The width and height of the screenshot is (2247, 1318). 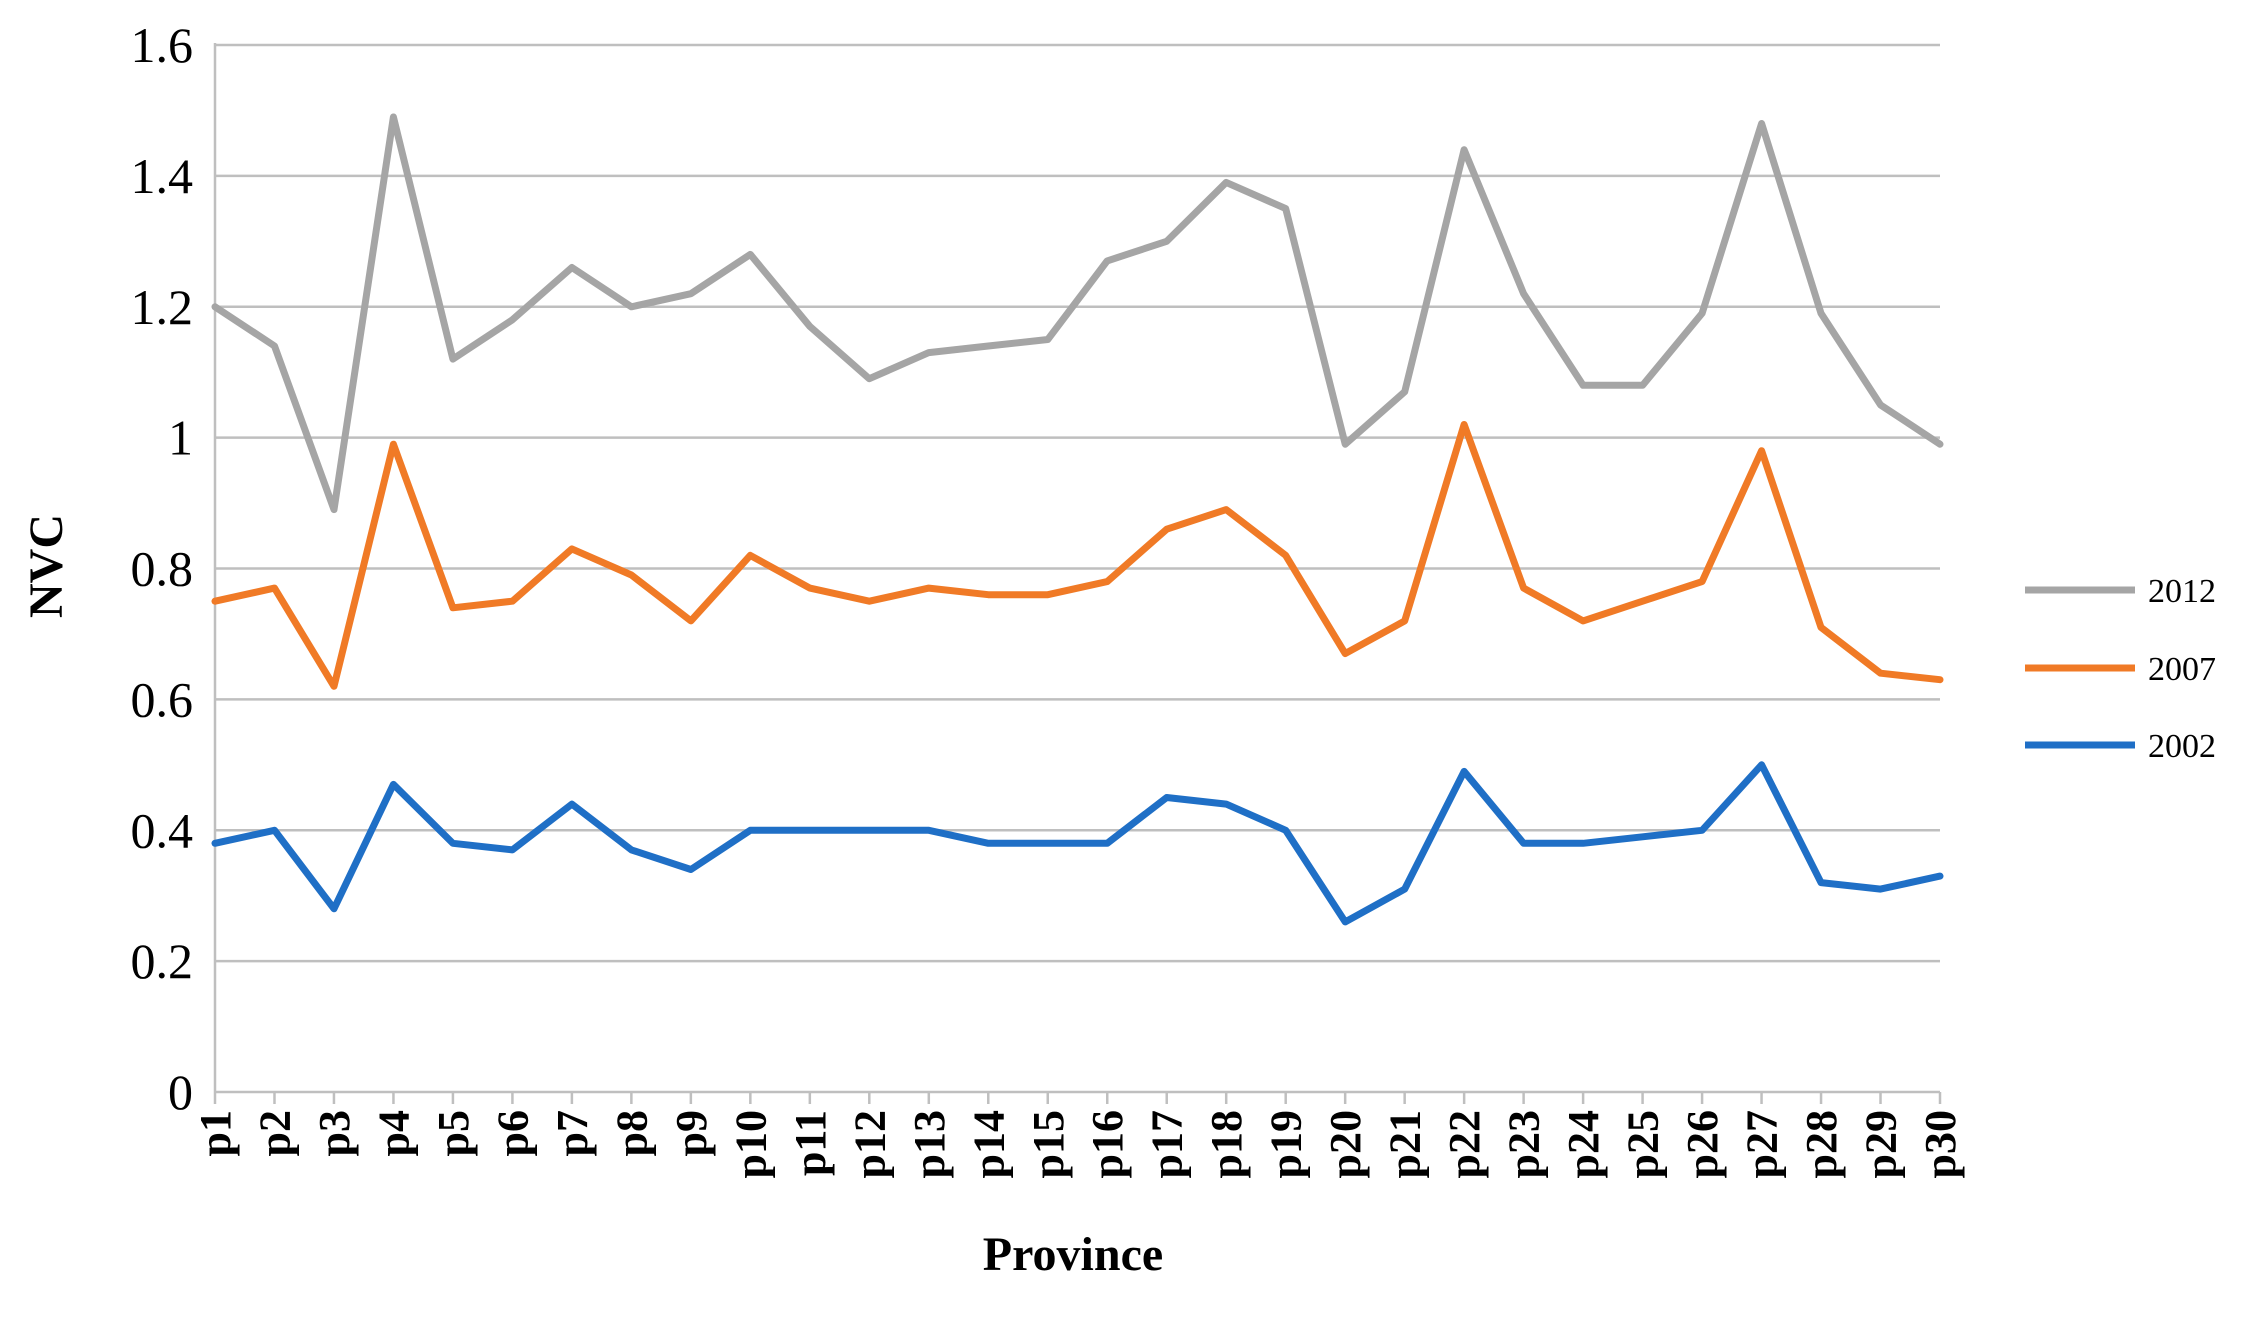 What do you see at coordinates (1345, 1144) in the screenshot?
I see `x-tick-label: p20` at bounding box center [1345, 1144].